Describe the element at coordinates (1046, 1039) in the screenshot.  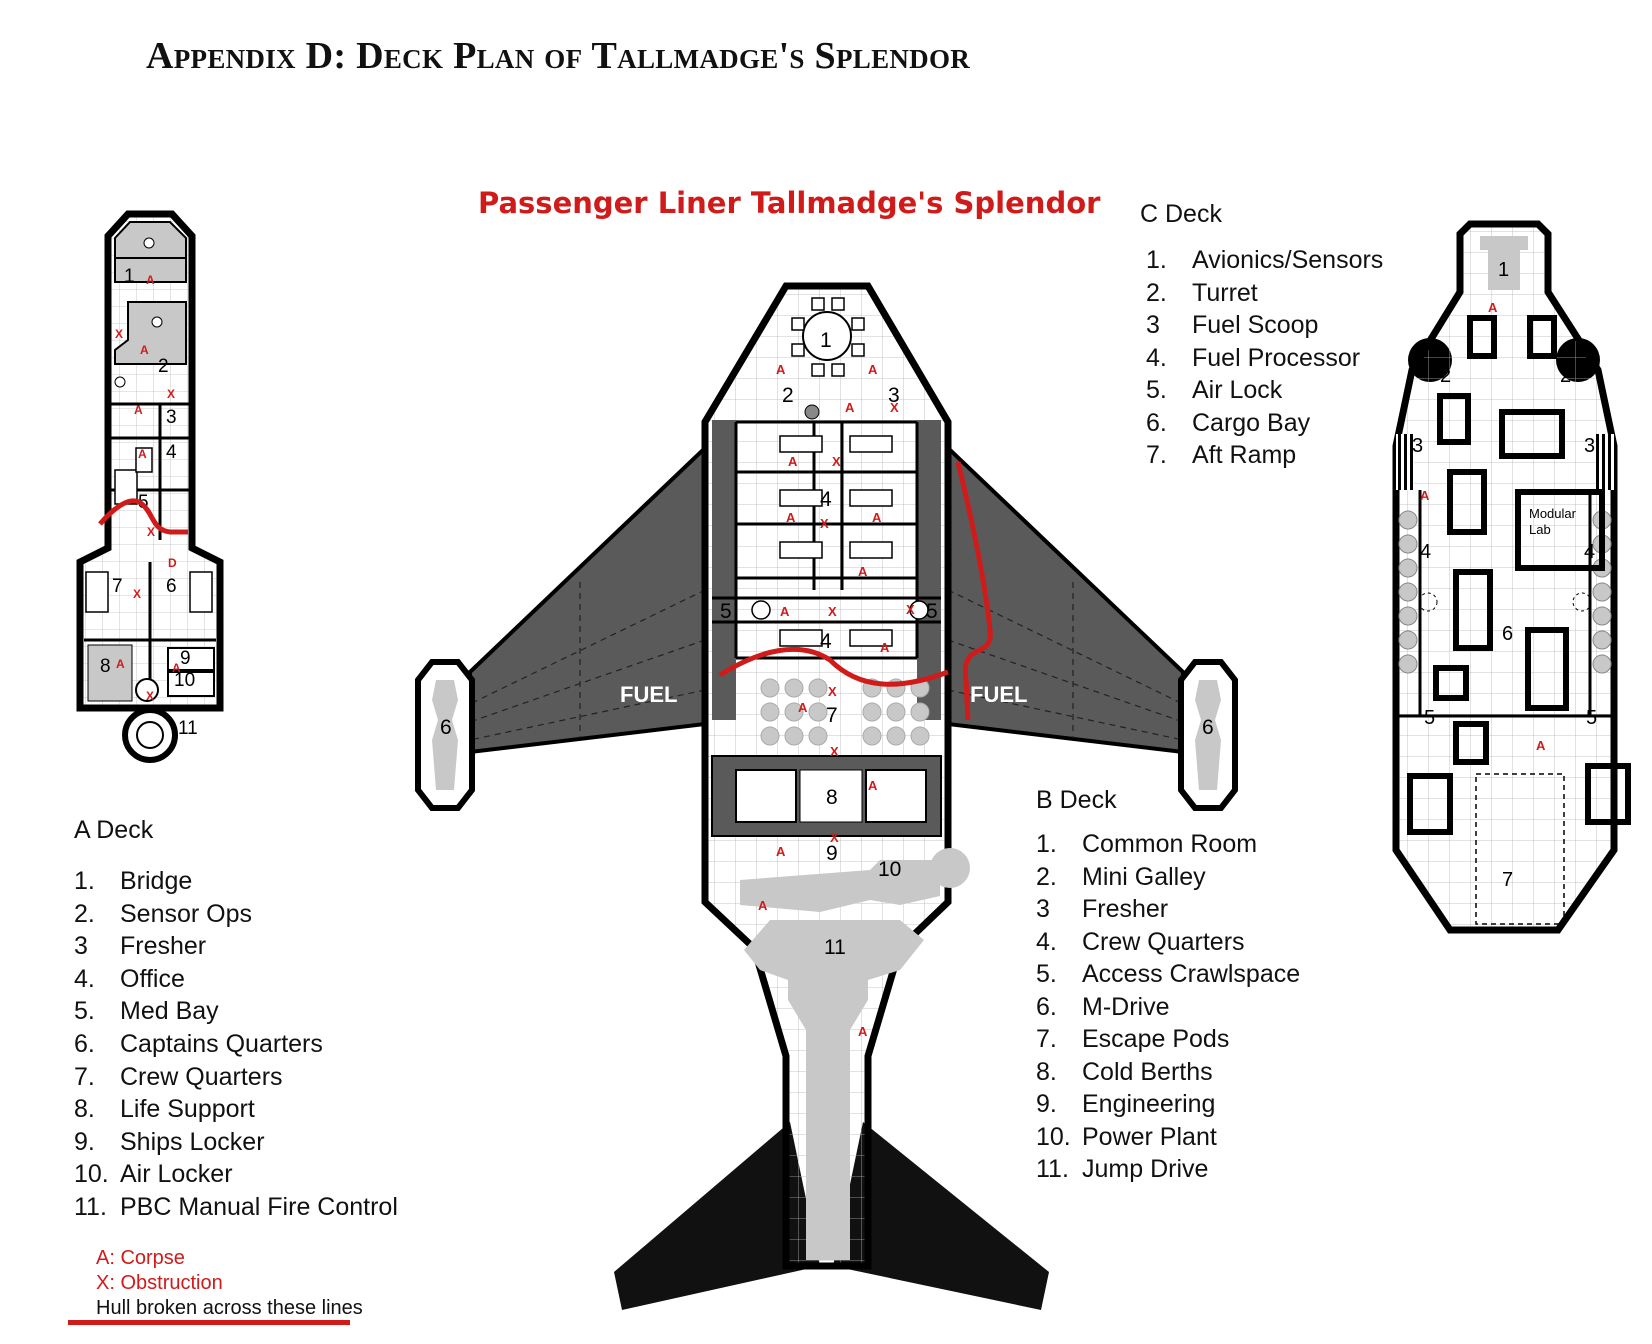
I see `b-deck-legend-item-number: 7.` at that location.